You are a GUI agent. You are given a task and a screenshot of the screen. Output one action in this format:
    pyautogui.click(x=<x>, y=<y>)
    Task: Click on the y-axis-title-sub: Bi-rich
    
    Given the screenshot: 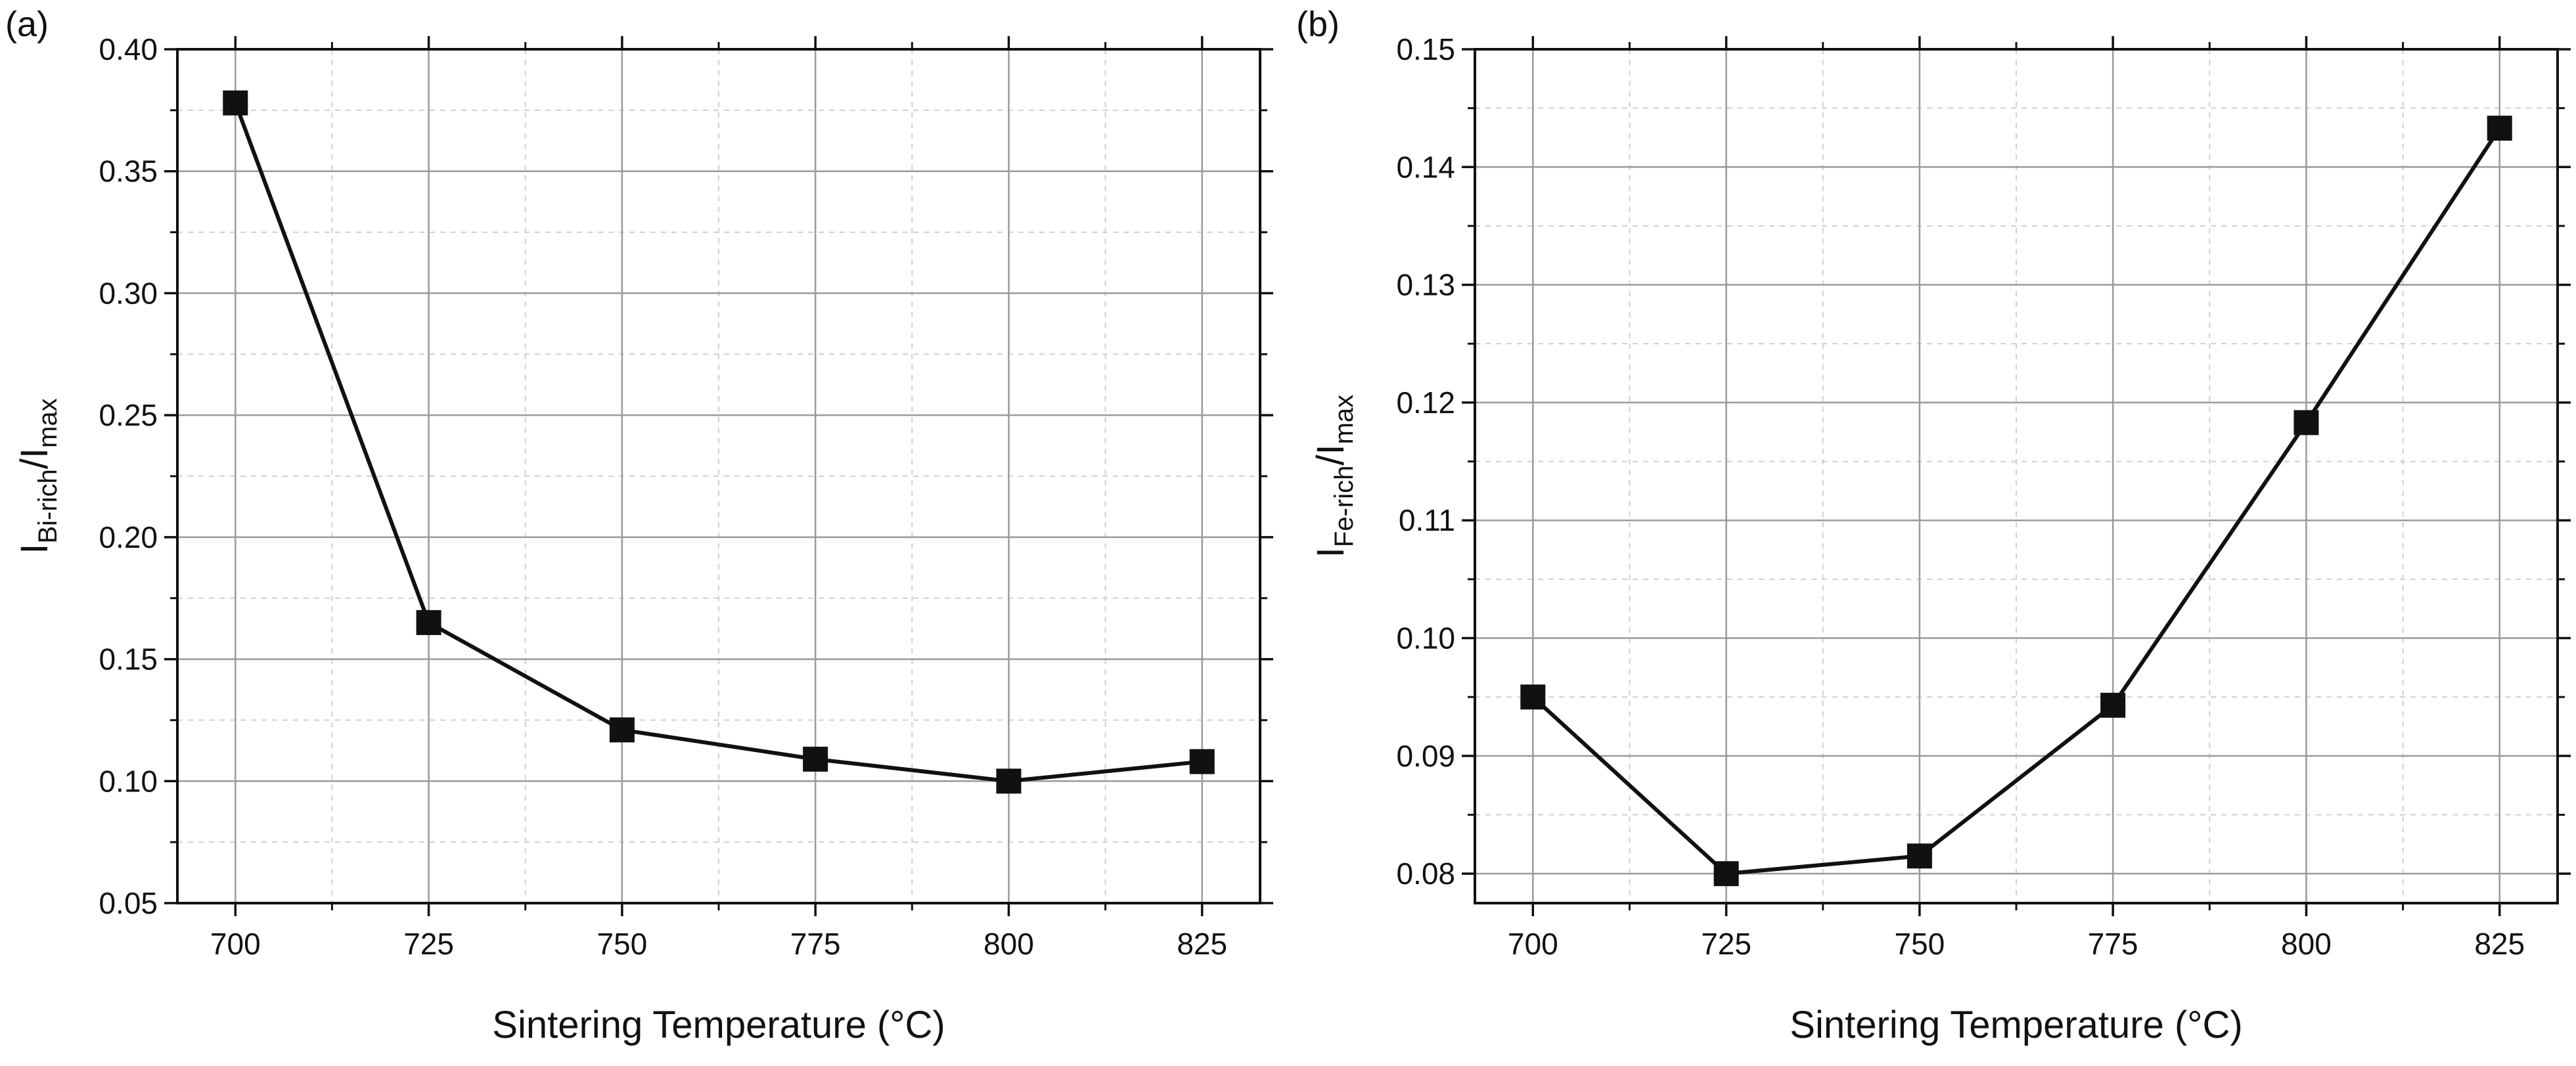 What is the action you would take?
    pyautogui.click(x=48, y=506)
    